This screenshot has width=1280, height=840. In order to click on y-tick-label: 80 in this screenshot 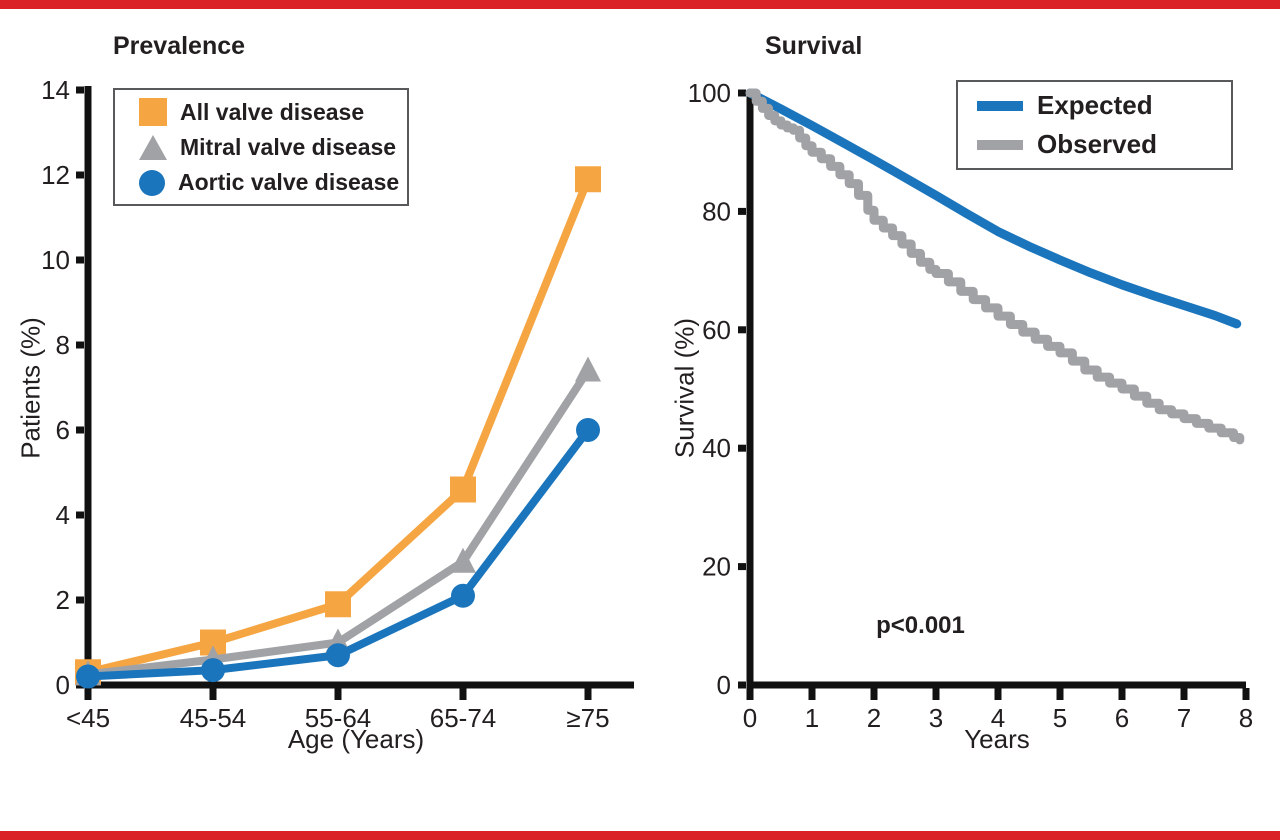, I will do `click(716, 211)`.